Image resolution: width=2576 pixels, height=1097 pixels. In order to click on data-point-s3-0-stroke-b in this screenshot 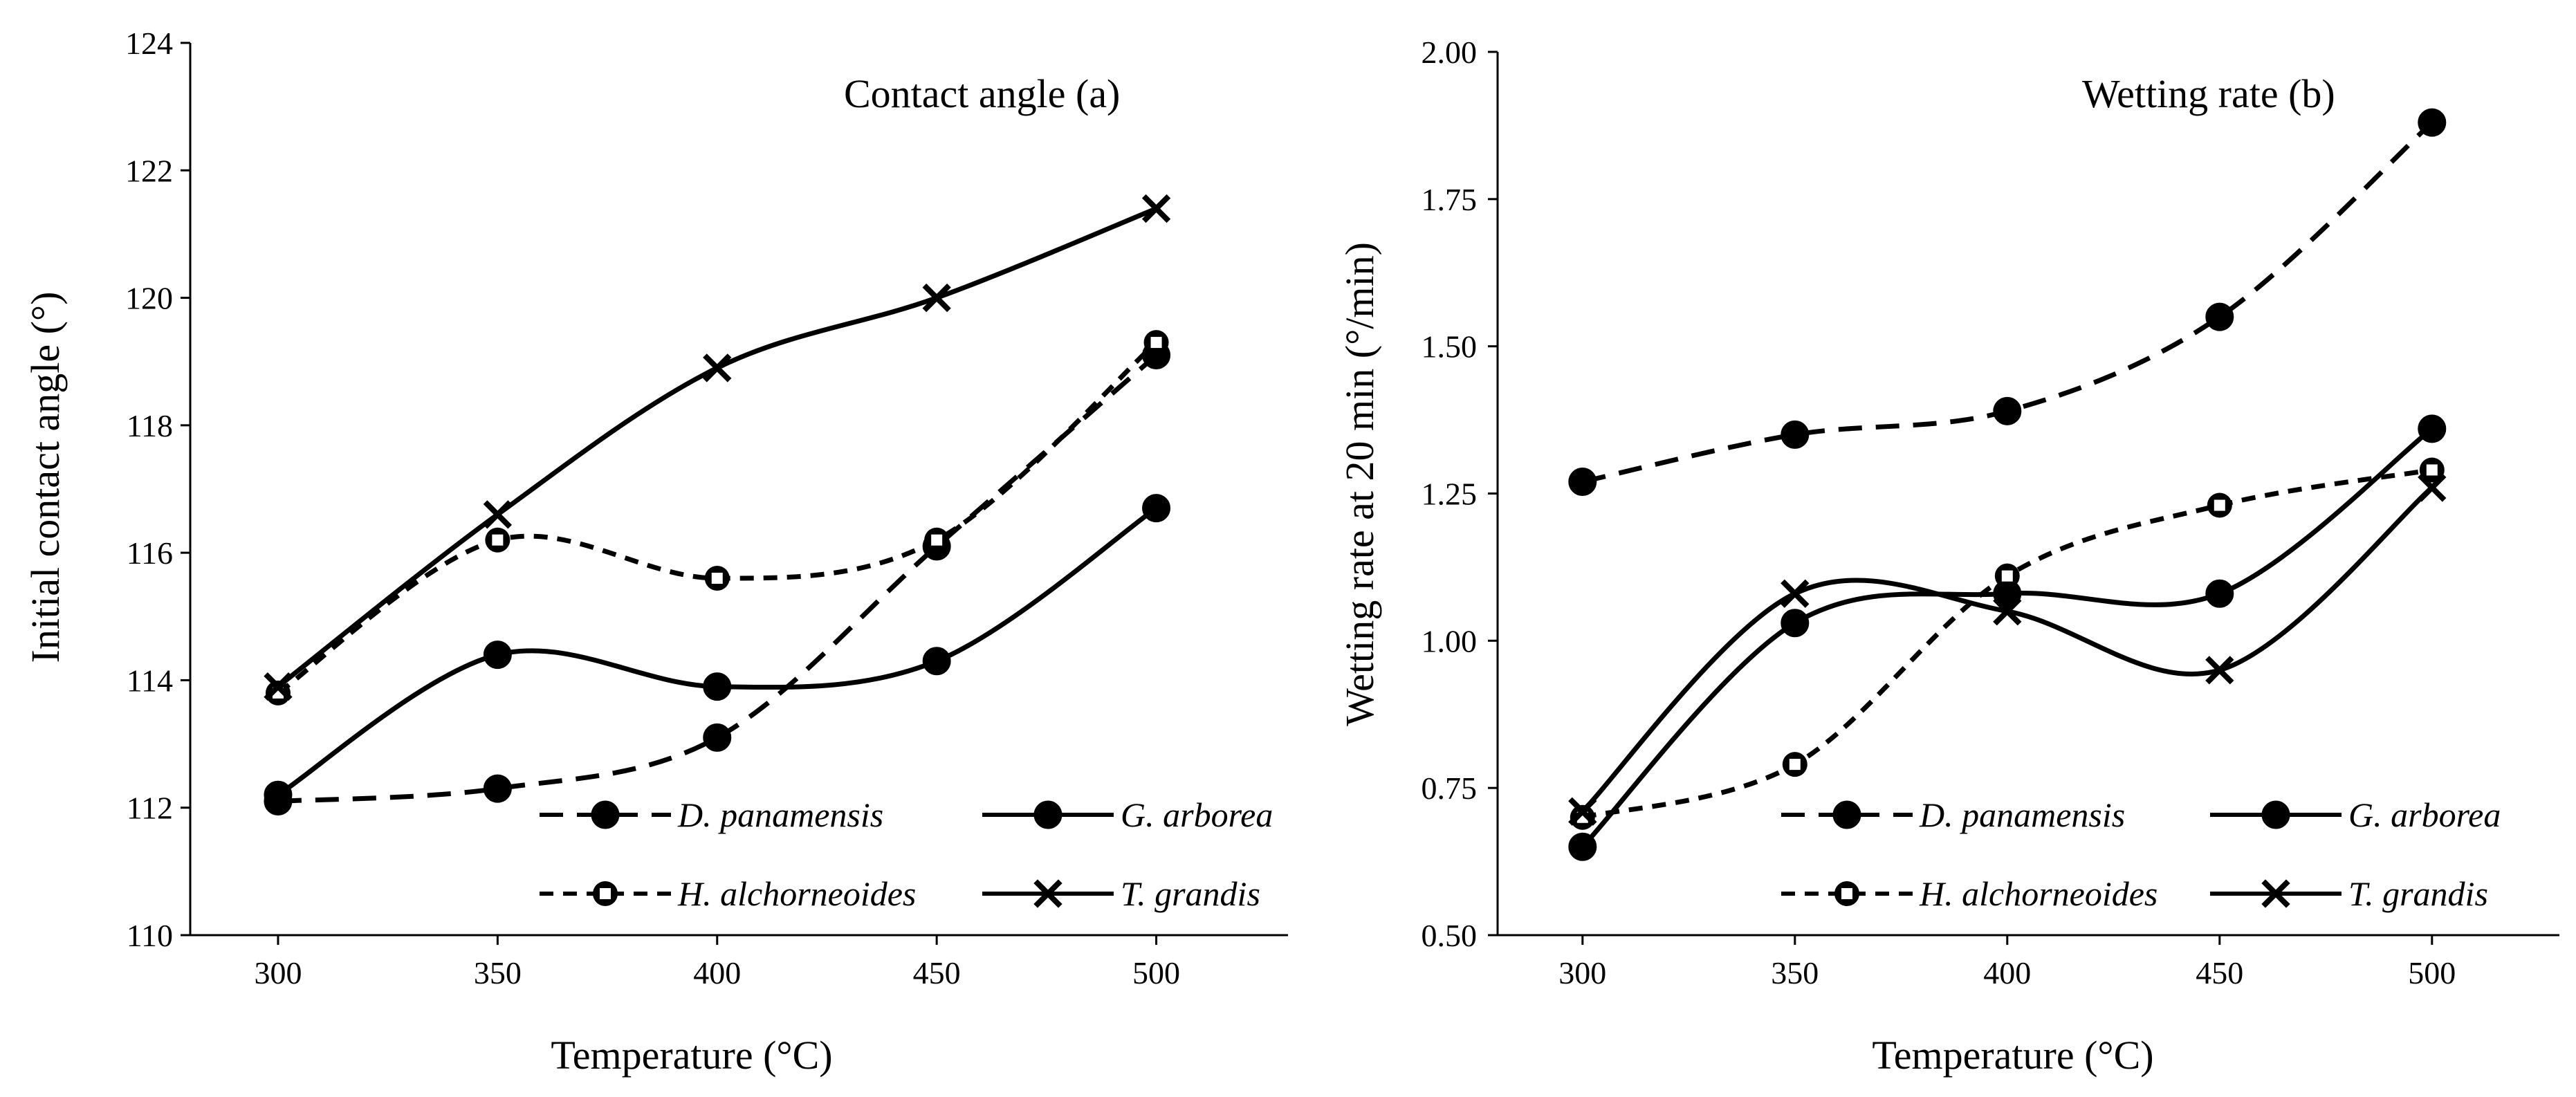, I will do `click(1582, 811)`.